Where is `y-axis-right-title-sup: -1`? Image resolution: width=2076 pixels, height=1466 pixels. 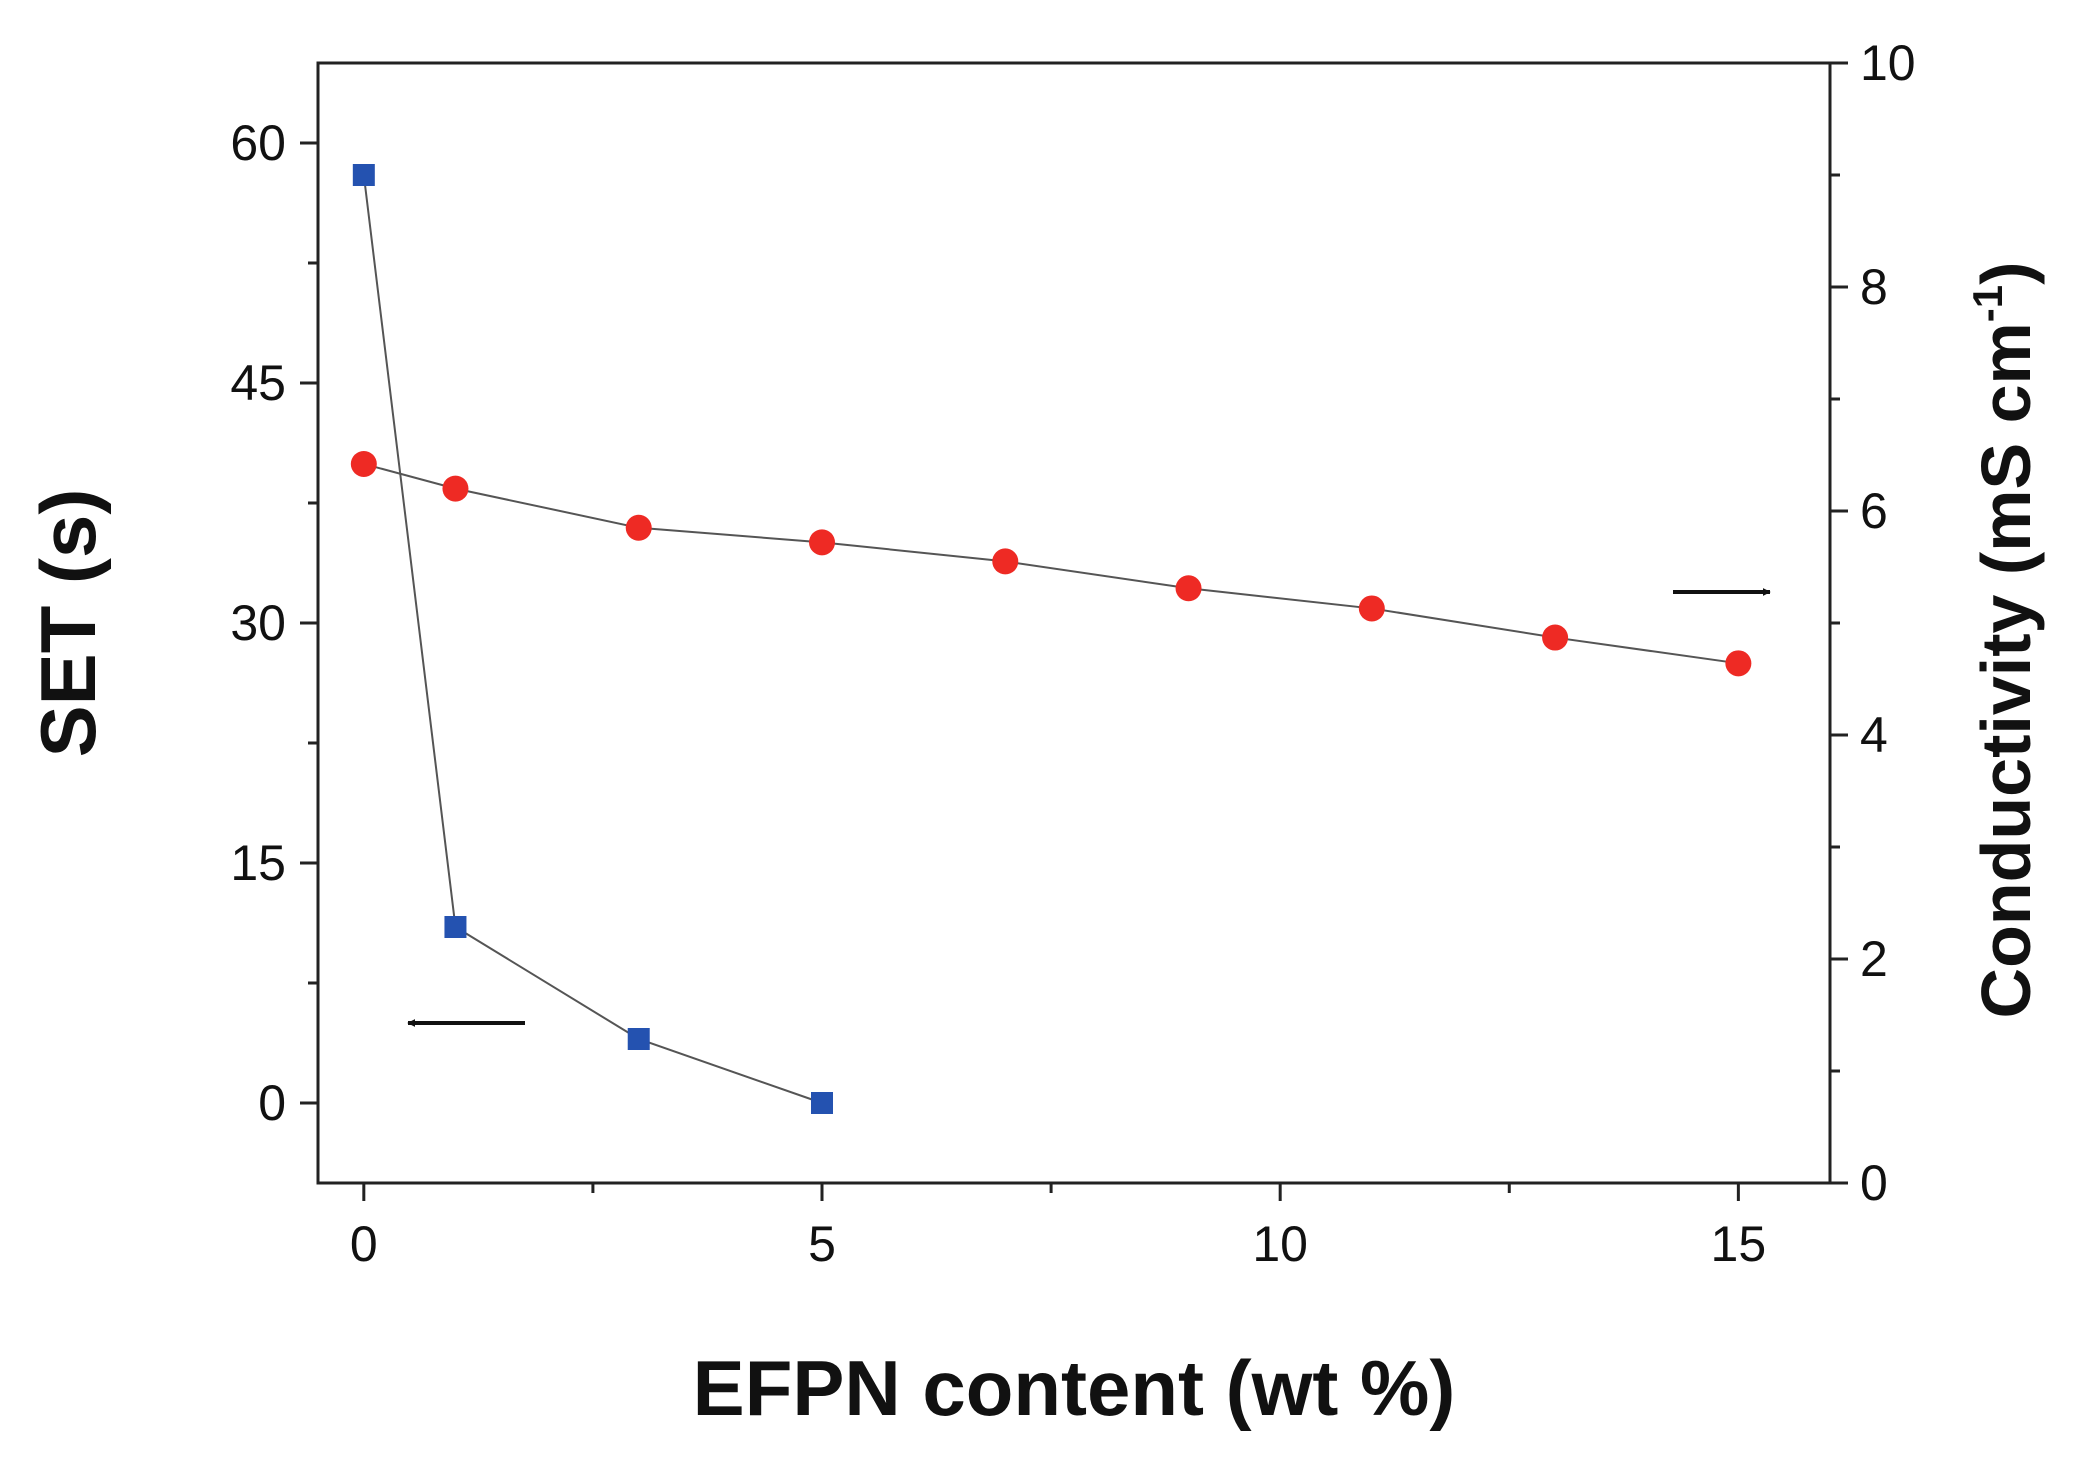 y-axis-right-title-sup: -1 is located at coordinates (1987, 303).